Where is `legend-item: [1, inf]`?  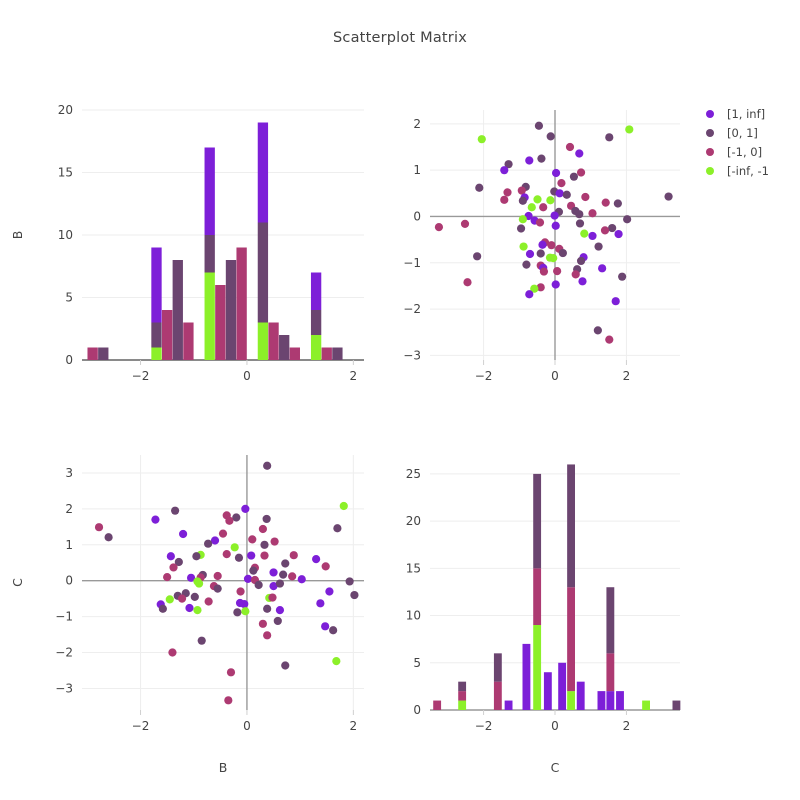
legend-item: [1, inf] is located at coordinates (737, 113).